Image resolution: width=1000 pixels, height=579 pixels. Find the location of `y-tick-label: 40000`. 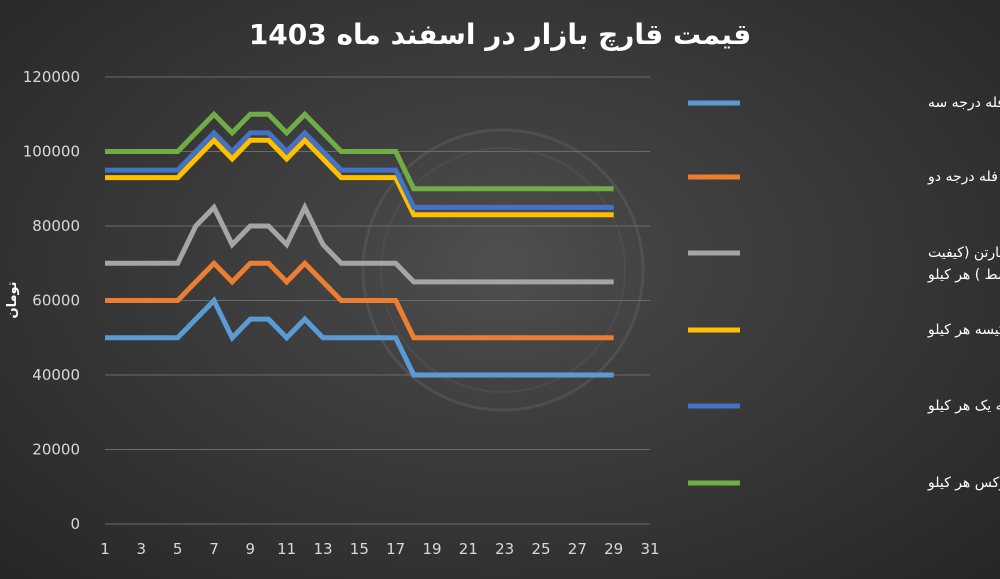

y-tick-label: 40000 is located at coordinates (56, 375).